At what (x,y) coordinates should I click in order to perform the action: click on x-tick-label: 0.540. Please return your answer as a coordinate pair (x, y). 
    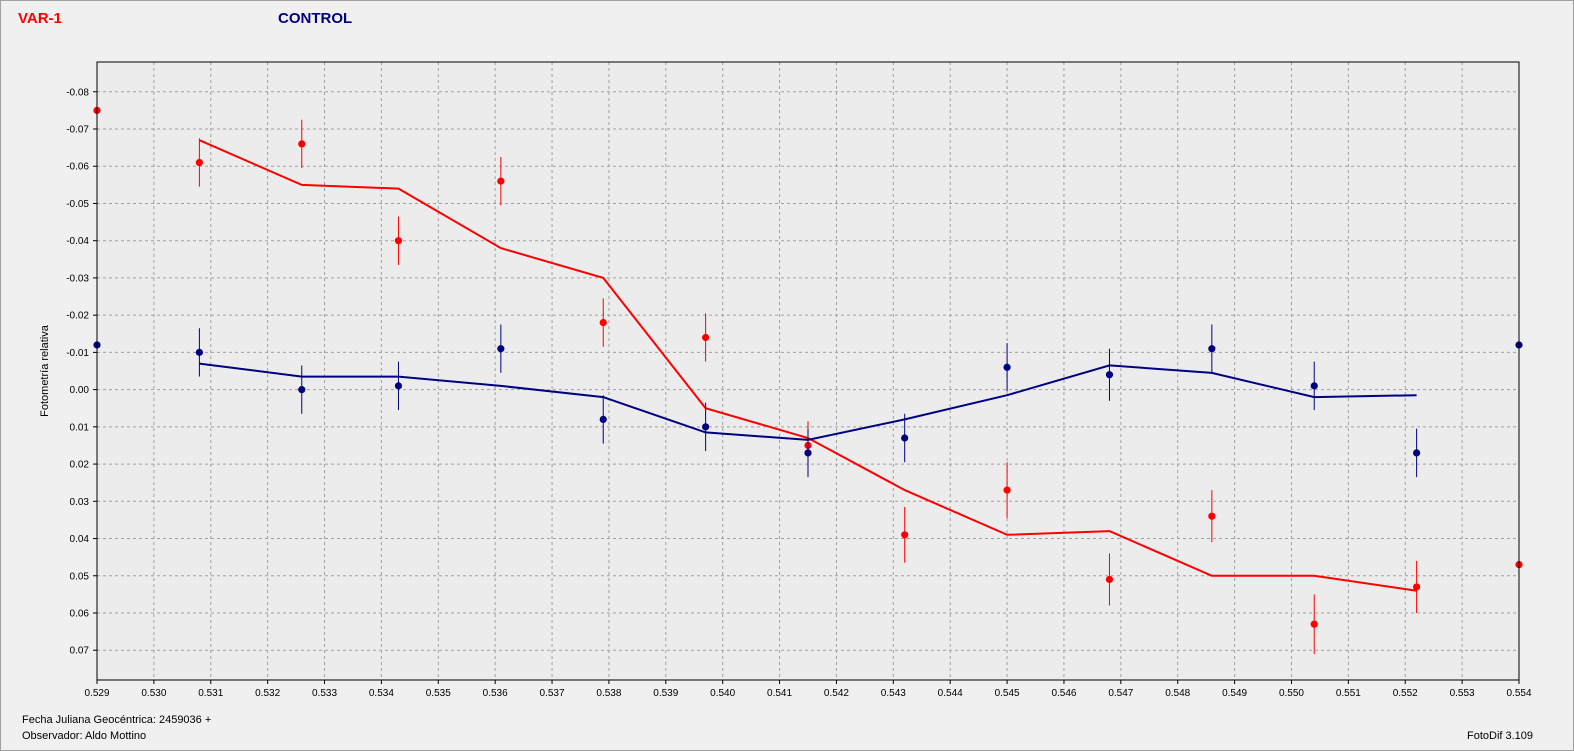
    Looking at the image, I should click on (722, 693).